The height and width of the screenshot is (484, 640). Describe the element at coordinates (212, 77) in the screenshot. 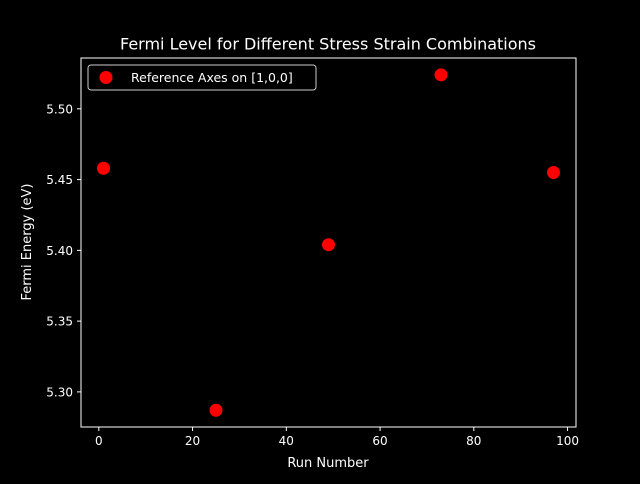

I see `legend-label: Reference Axes on [1,0,0]` at that location.